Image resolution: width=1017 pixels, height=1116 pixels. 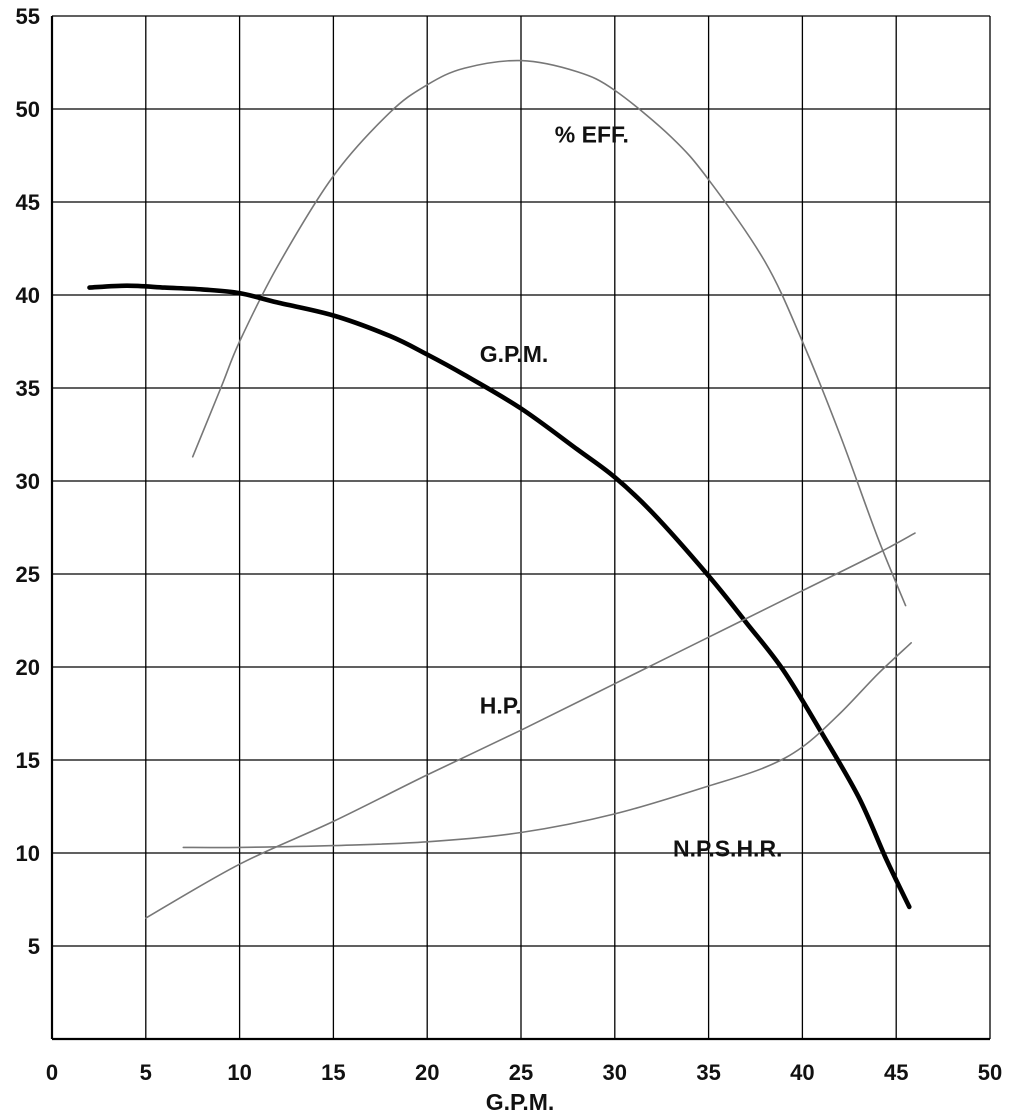 What do you see at coordinates (896, 1072) in the screenshot?
I see `x-tick-label-45: 45` at bounding box center [896, 1072].